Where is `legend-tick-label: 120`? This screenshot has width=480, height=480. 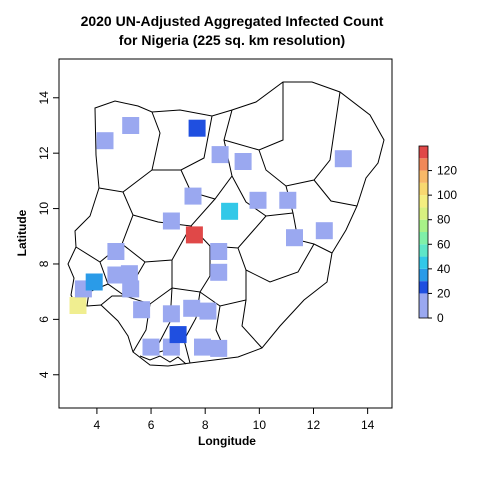 legend-tick-label: 120 is located at coordinates (447, 171).